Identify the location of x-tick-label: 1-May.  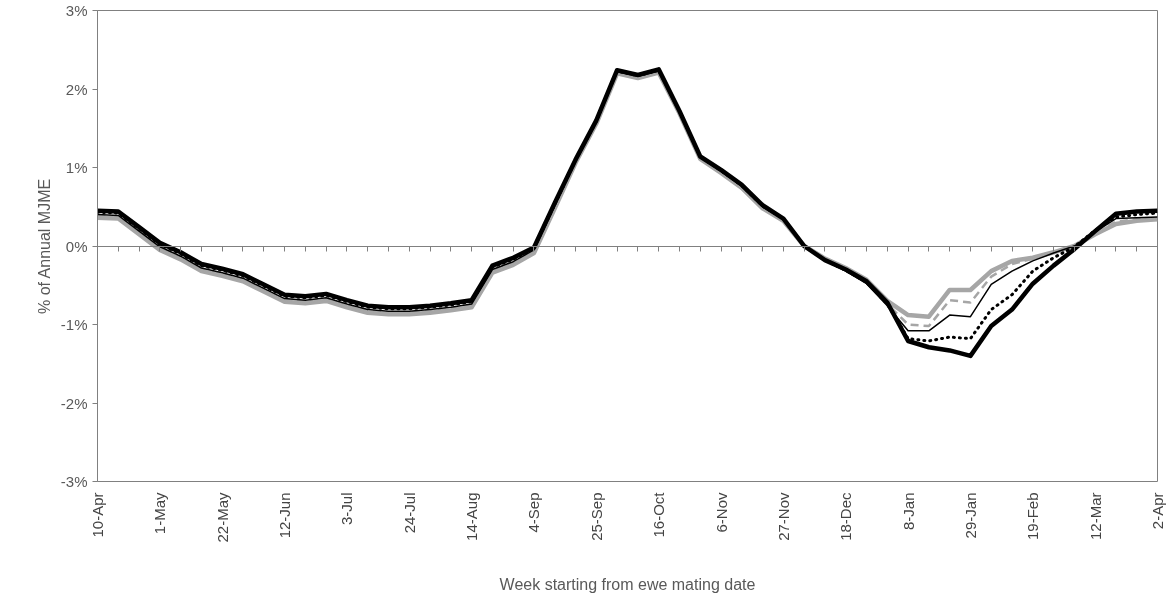
(160, 513).